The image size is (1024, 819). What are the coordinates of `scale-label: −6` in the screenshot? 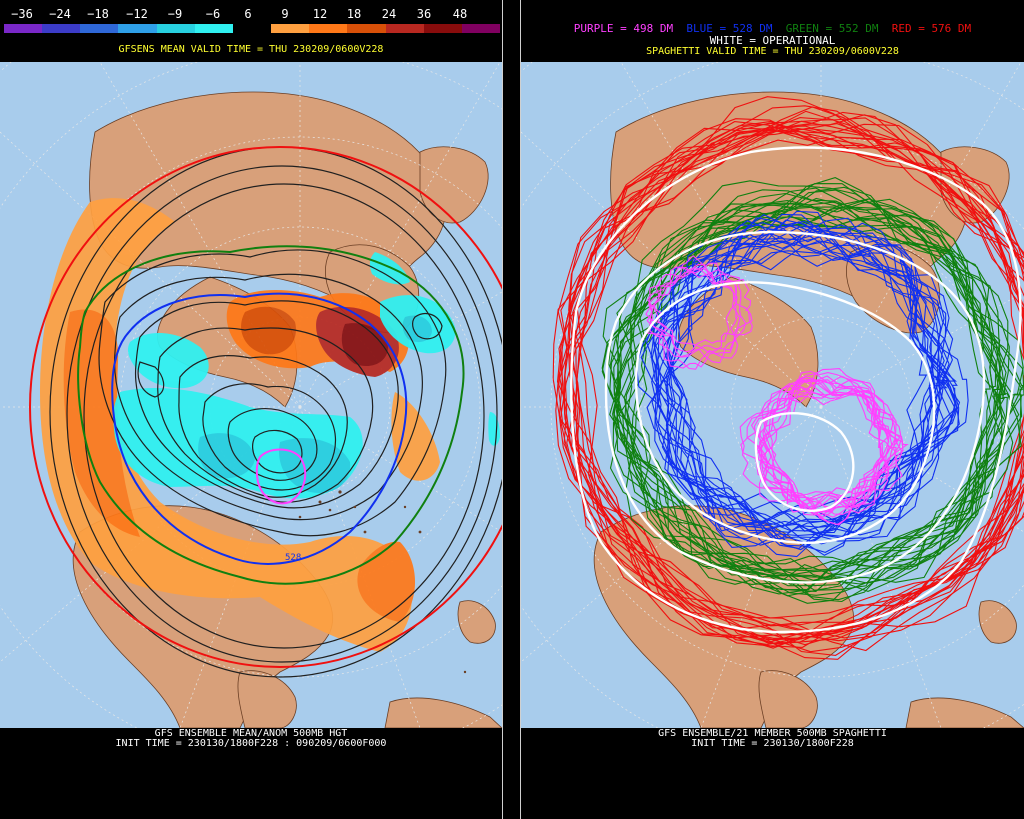 It's located at (213, 14).